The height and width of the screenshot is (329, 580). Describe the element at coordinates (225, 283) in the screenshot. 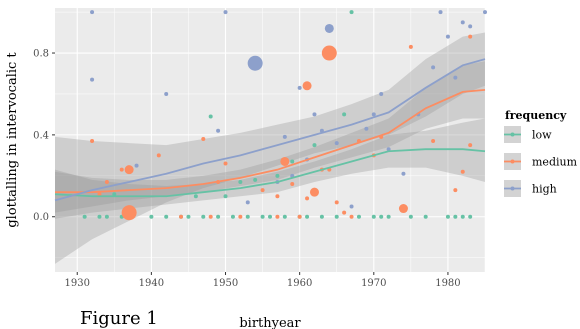

I see `x-tick-label: 1950` at that location.